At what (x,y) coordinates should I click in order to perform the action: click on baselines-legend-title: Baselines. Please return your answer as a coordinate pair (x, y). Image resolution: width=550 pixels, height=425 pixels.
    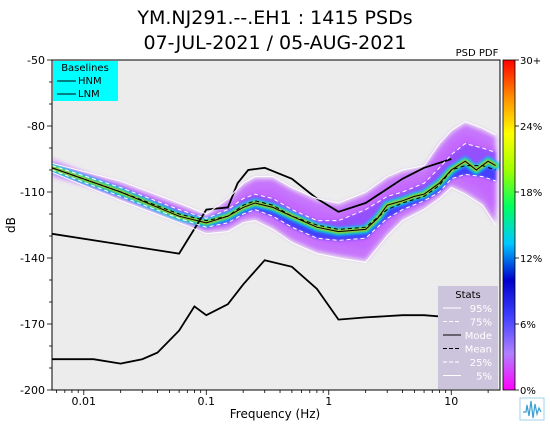
    Looking at the image, I should click on (85, 68).